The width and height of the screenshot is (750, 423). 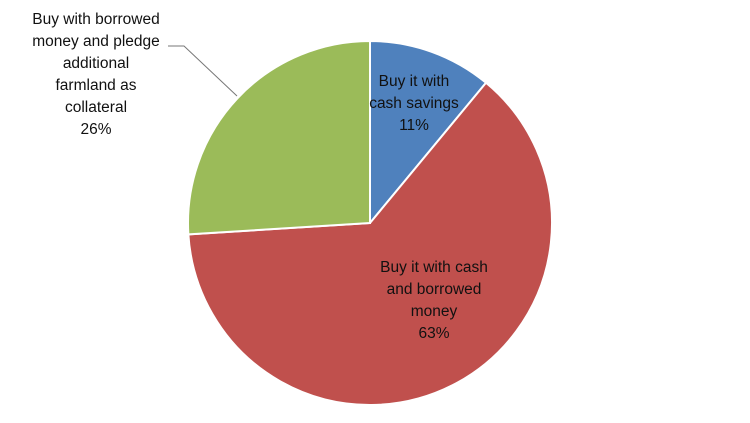 I want to click on data-label-line: 63%, so click(x=433, y=333).